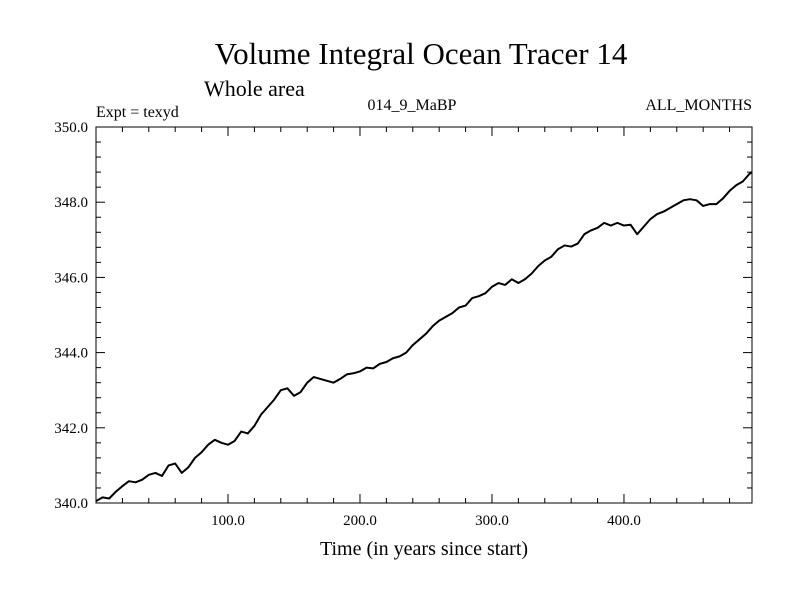 This screenshot has width=800, height=600. I want to click on x-tick-label: 200.0, so click(360, 521).